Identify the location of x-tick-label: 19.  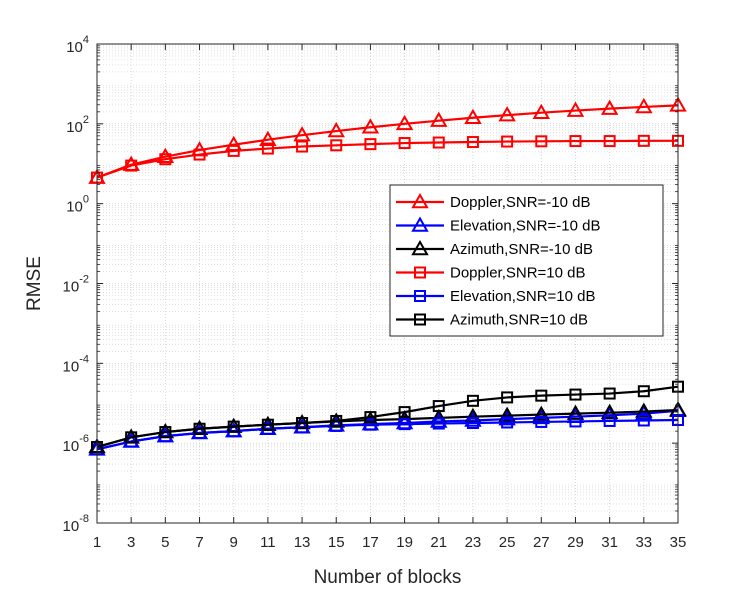
(404, 542).